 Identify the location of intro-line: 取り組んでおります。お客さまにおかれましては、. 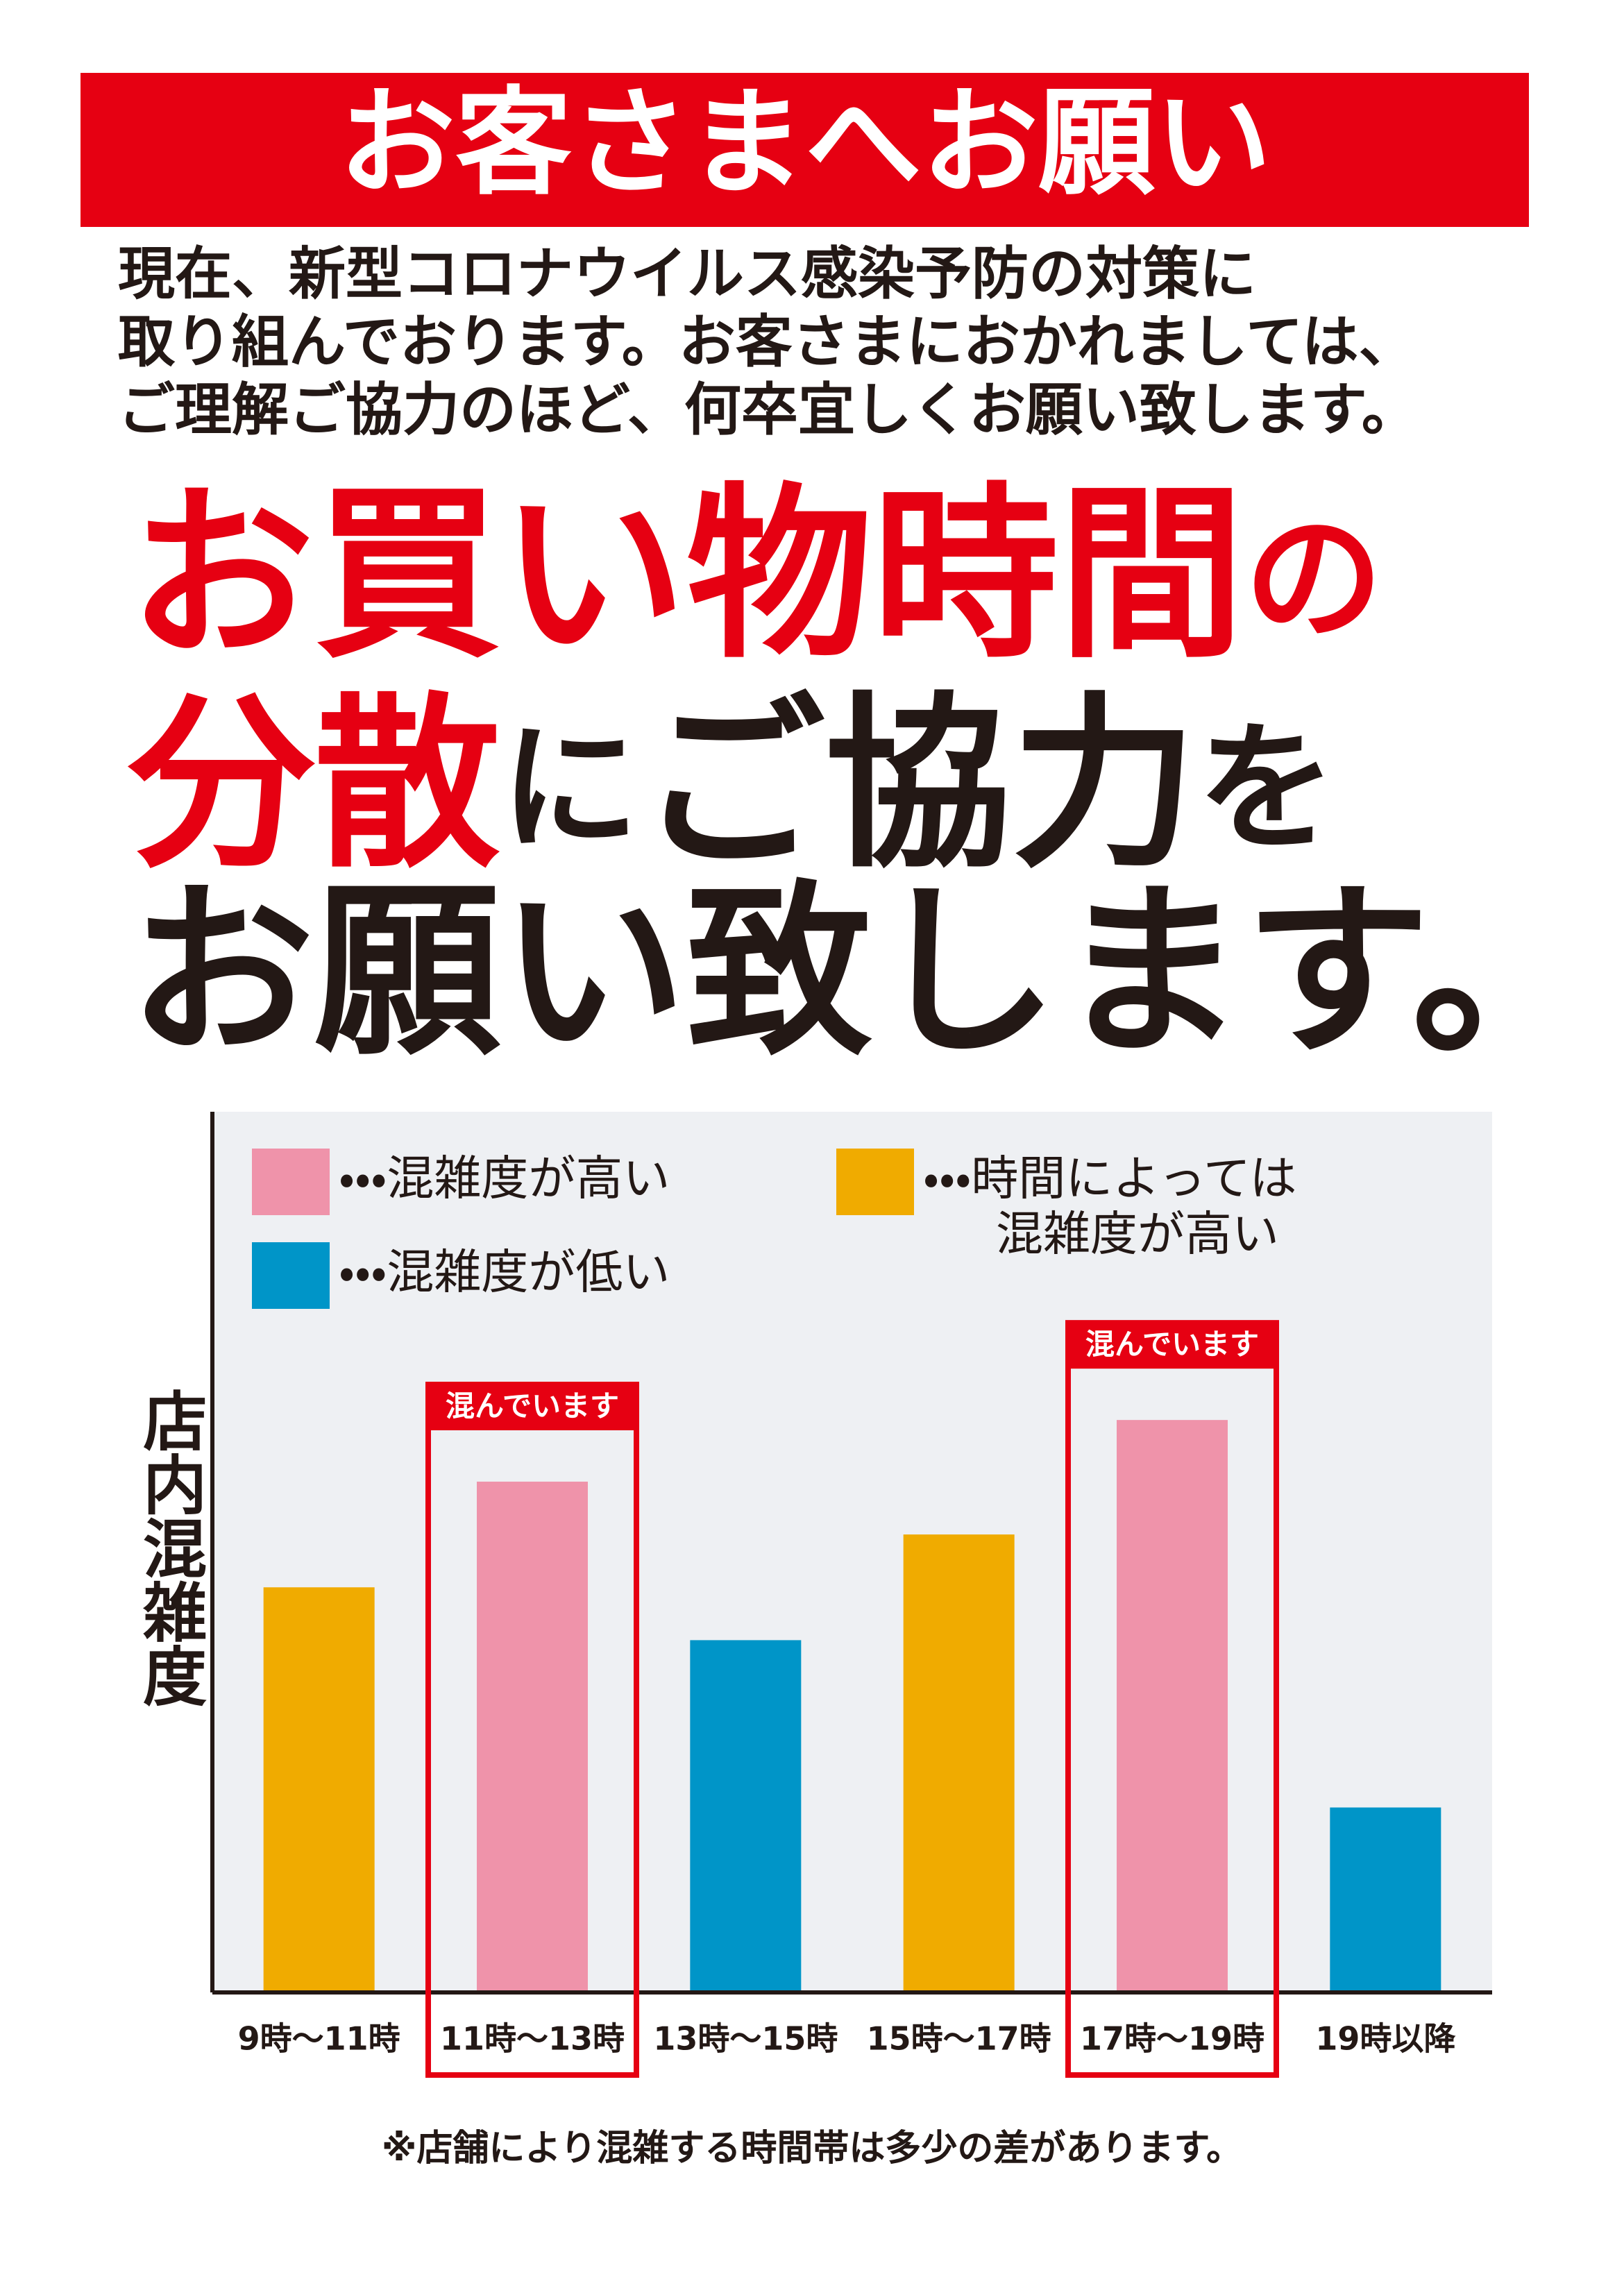
(767, 342).